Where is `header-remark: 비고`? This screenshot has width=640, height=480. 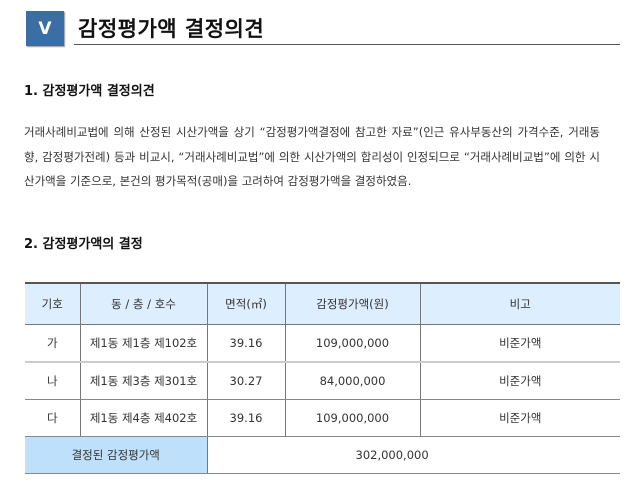
header-remark: 비고 is located at coordinates (520, 303).